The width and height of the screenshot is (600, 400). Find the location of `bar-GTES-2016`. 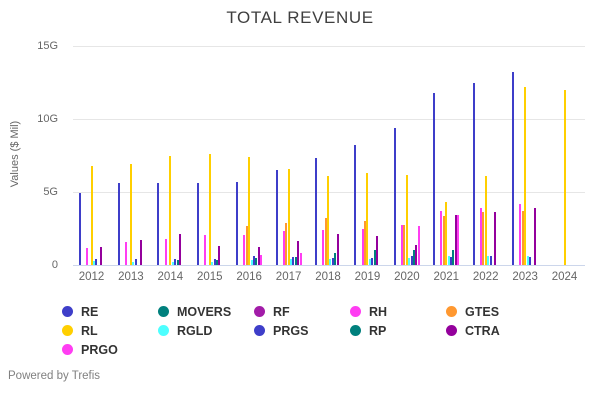

bar-GTES-2016 is located at coordinates (246, 245).